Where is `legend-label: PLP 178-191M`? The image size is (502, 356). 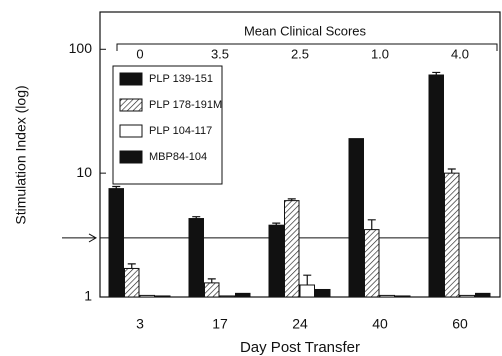
legend-label: PLP 178-191M is located at coordinates (185, 105).